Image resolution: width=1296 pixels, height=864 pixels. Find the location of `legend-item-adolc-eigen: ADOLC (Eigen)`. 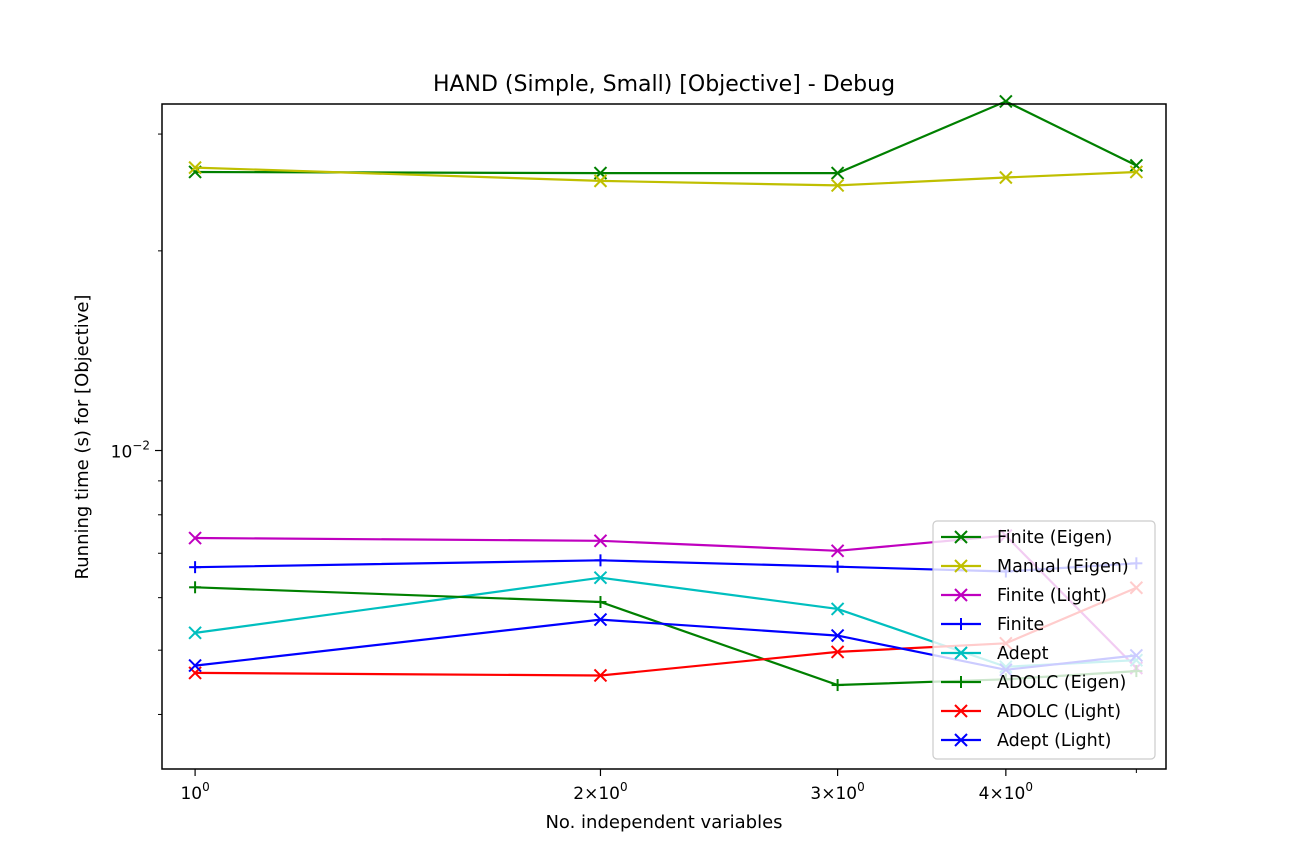

legend-item-adolc-eigen: ADOLC (Eigen) is located at coordinates (1033, 683).